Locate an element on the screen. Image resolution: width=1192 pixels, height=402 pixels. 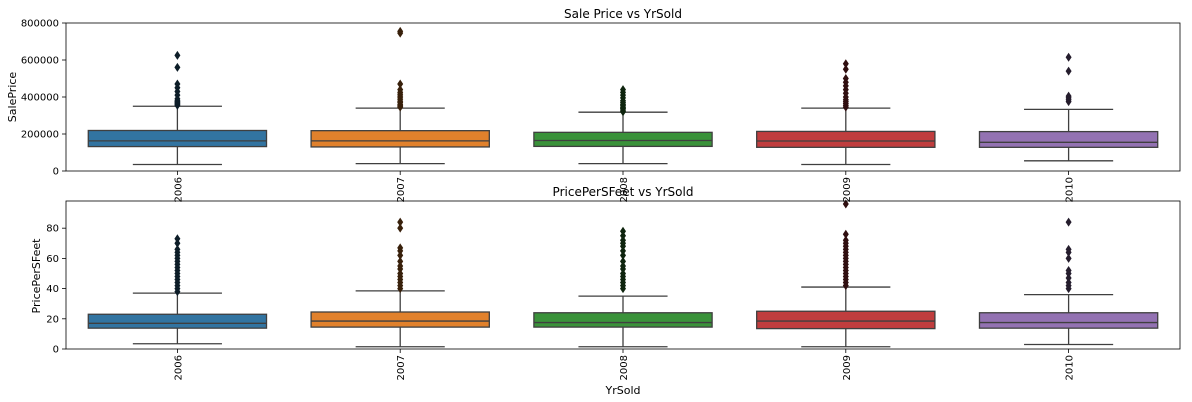
y-axis-label: PricePerSFeet is located at coordinates (36, 276).